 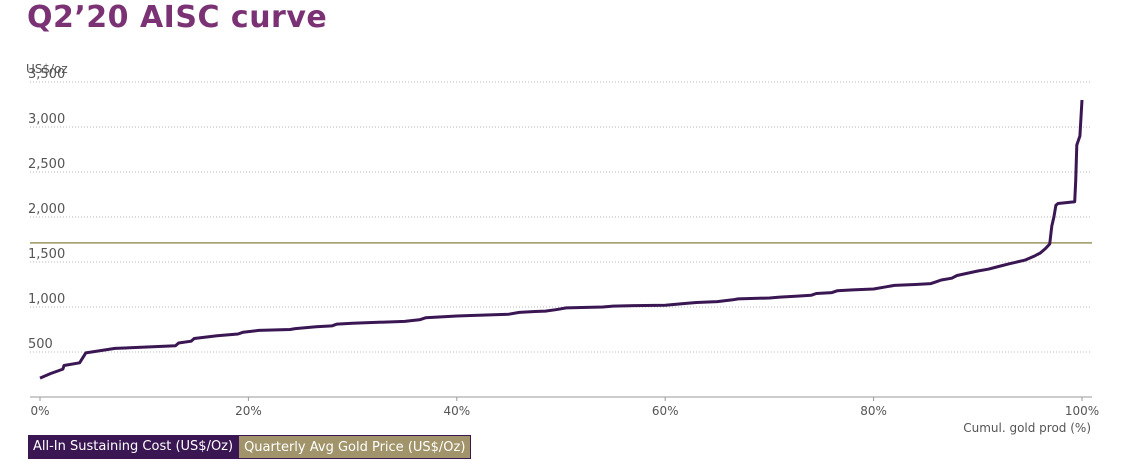 I want to click on x-axis, so click(x=561, y=398).